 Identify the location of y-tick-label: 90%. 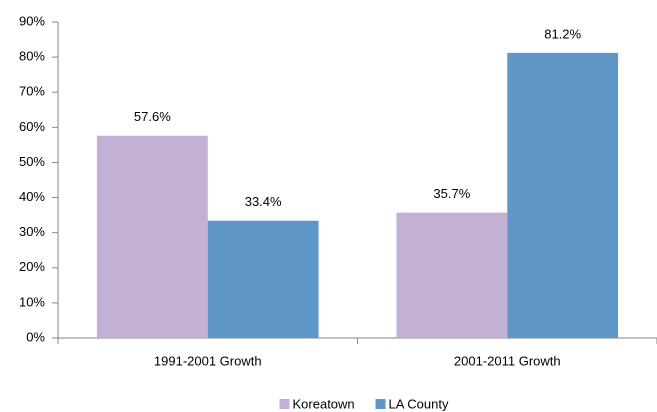
(32, 20).